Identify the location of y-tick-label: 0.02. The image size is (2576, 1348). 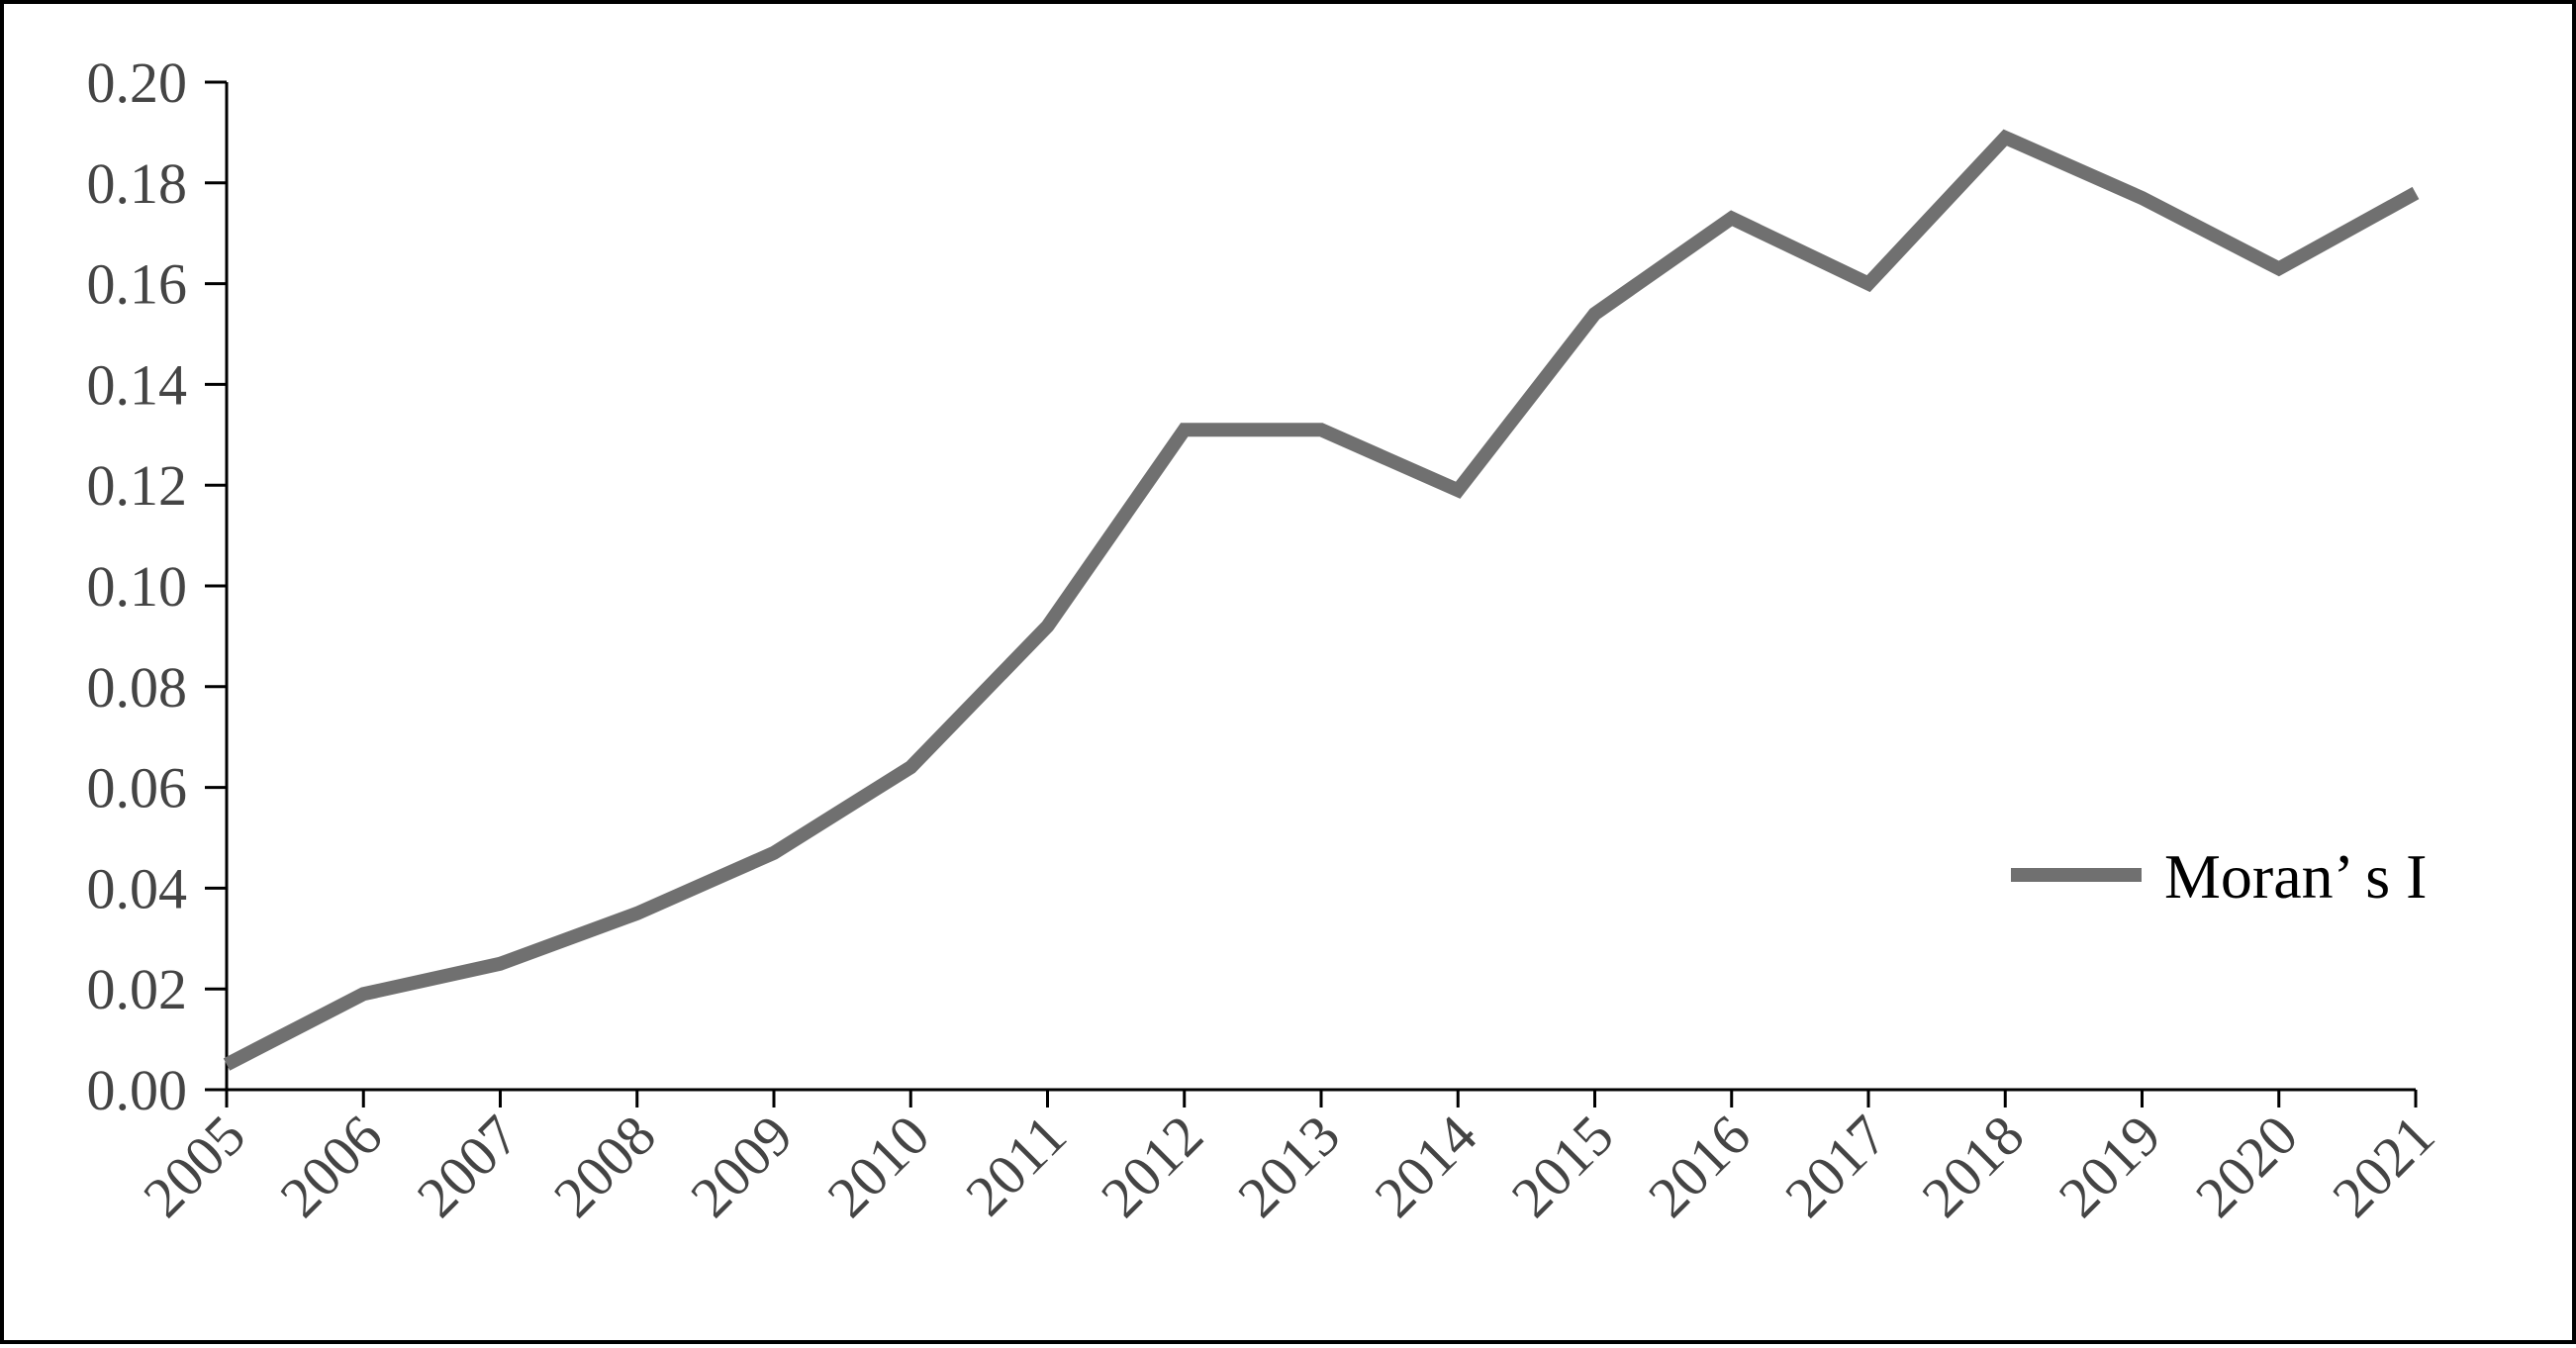
(137, 989).